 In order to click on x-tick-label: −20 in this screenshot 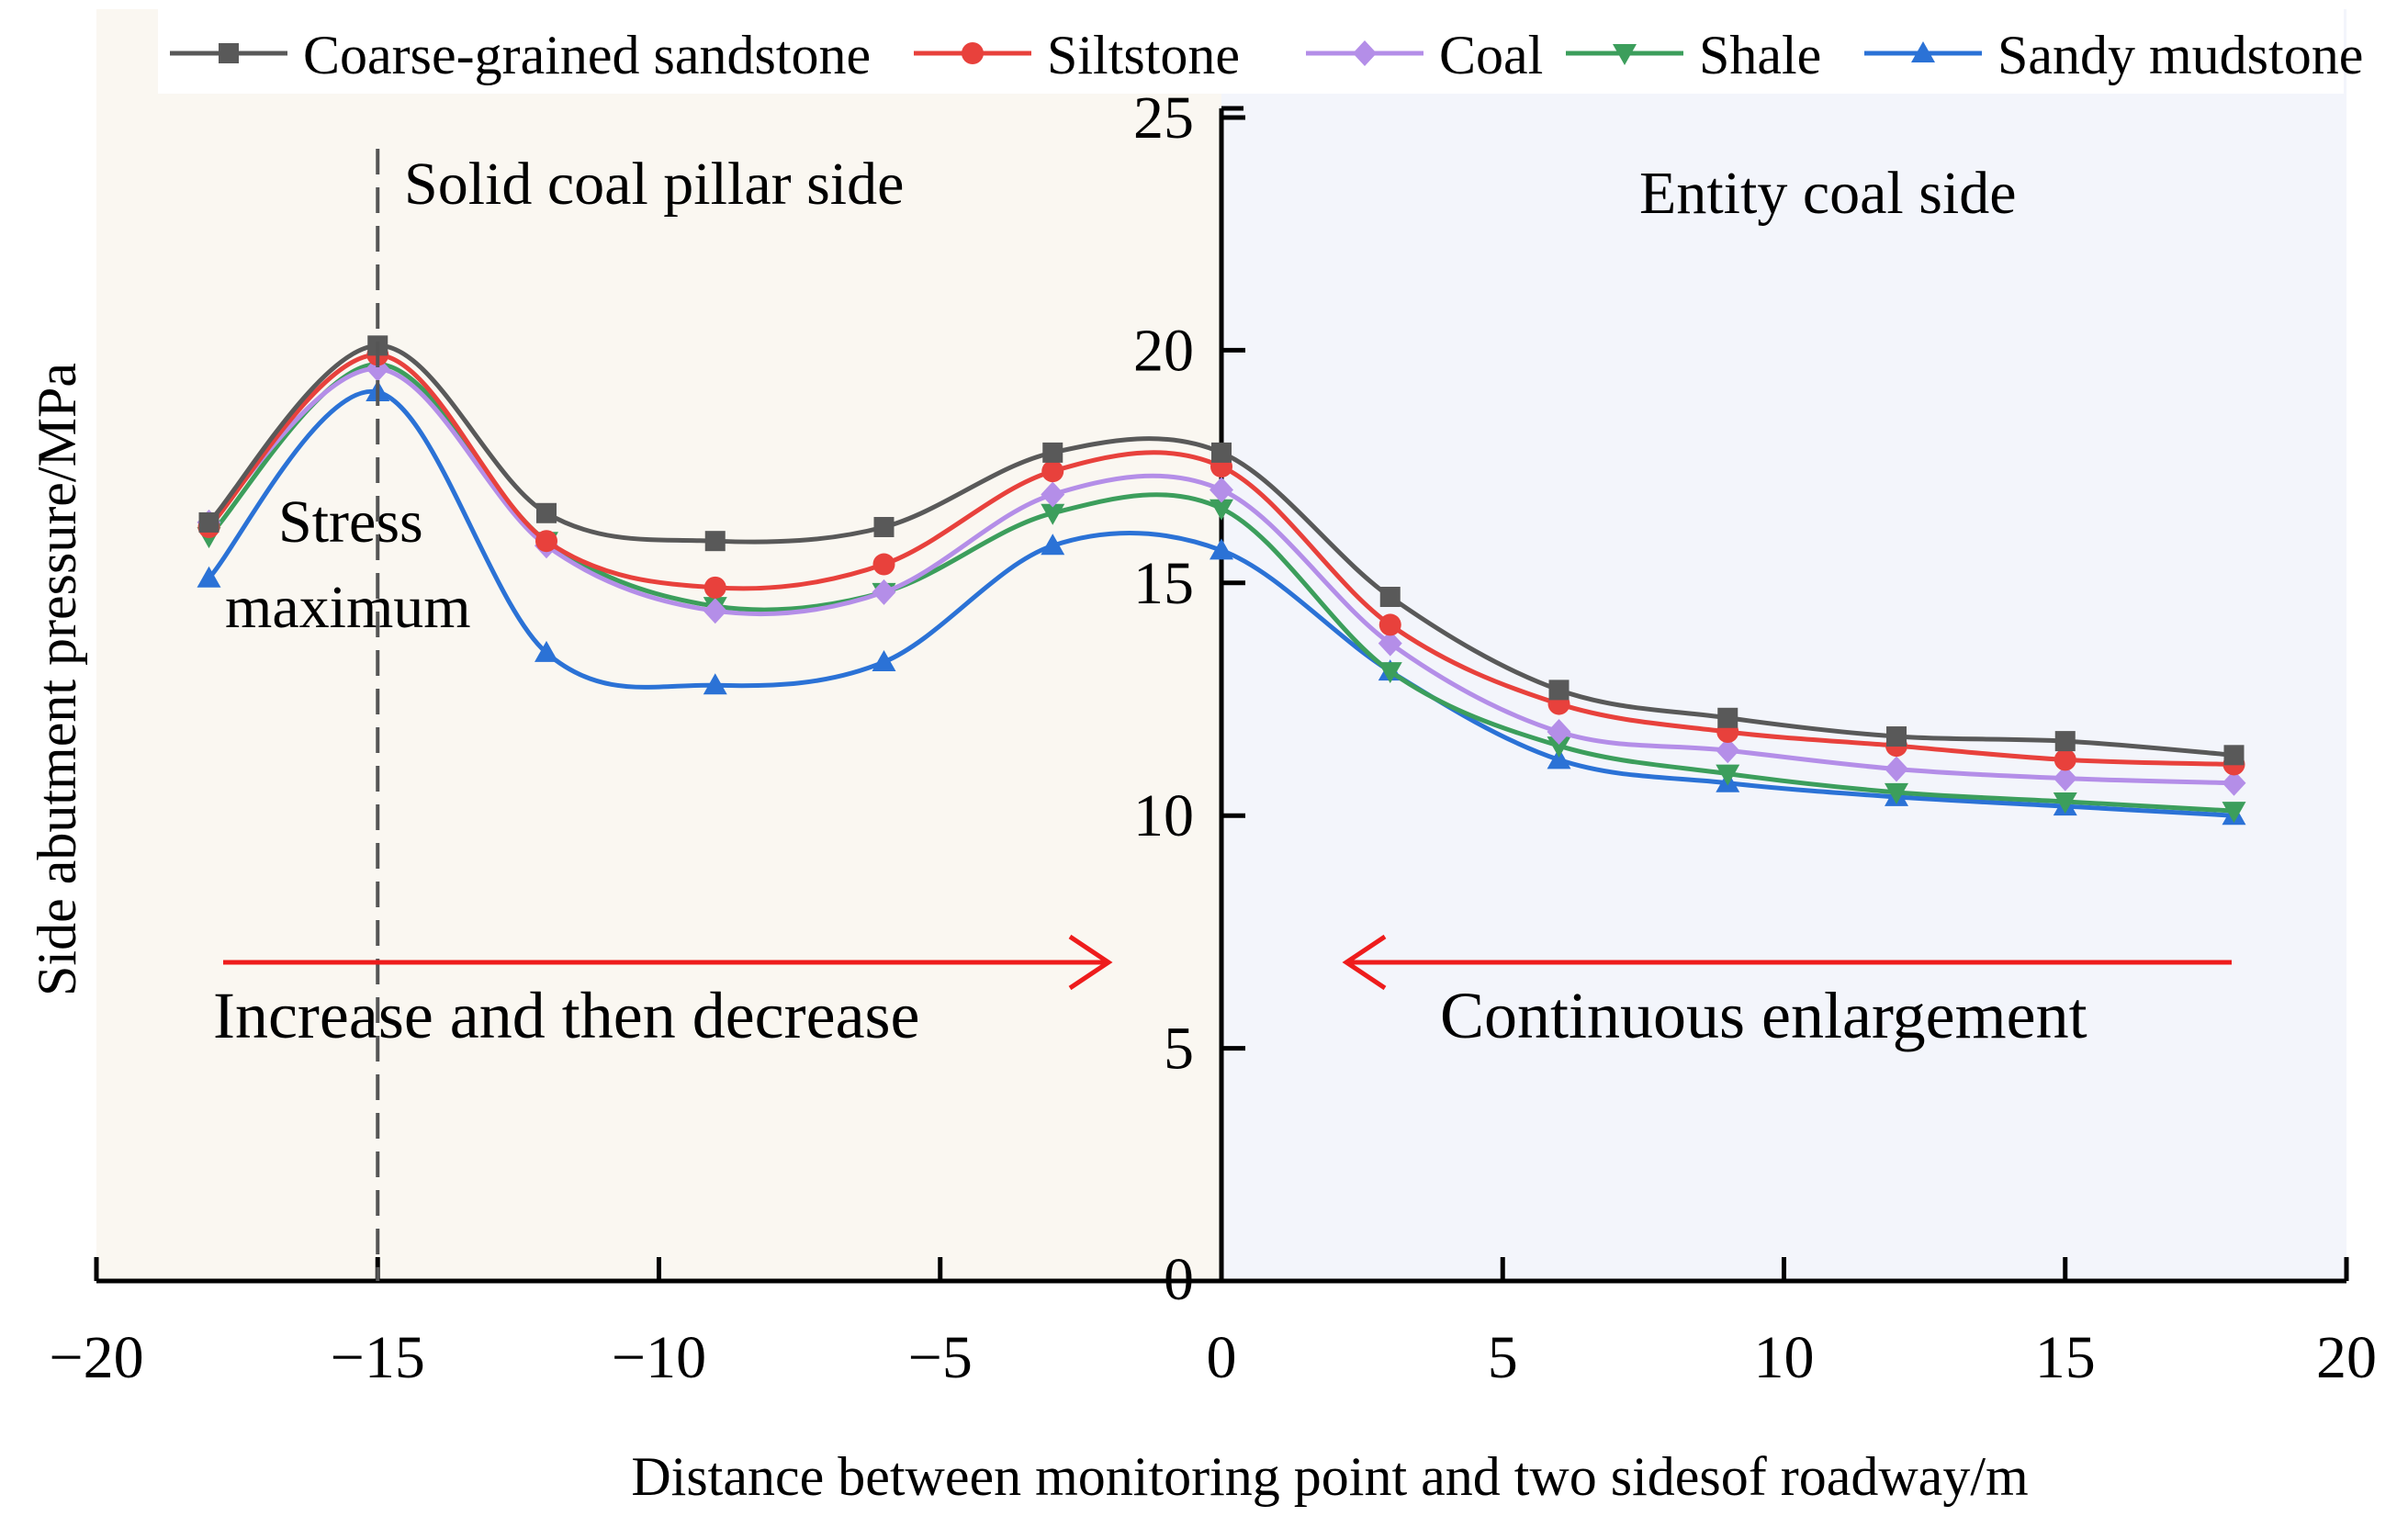, I will do `click(96, 1357)`.